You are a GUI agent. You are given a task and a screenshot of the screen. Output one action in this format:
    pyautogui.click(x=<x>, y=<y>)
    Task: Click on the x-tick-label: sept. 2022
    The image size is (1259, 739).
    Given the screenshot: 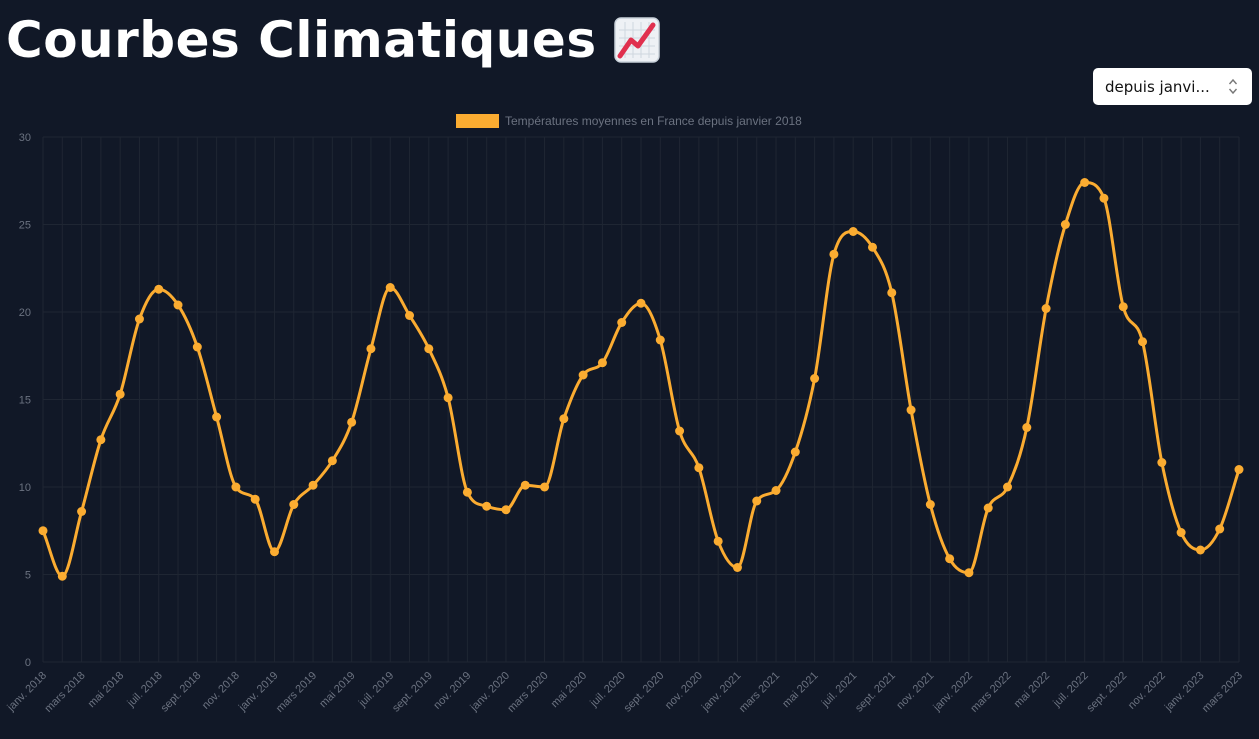 What is the action you would take?
    pyautogui.click(x=1107, y=692)
    